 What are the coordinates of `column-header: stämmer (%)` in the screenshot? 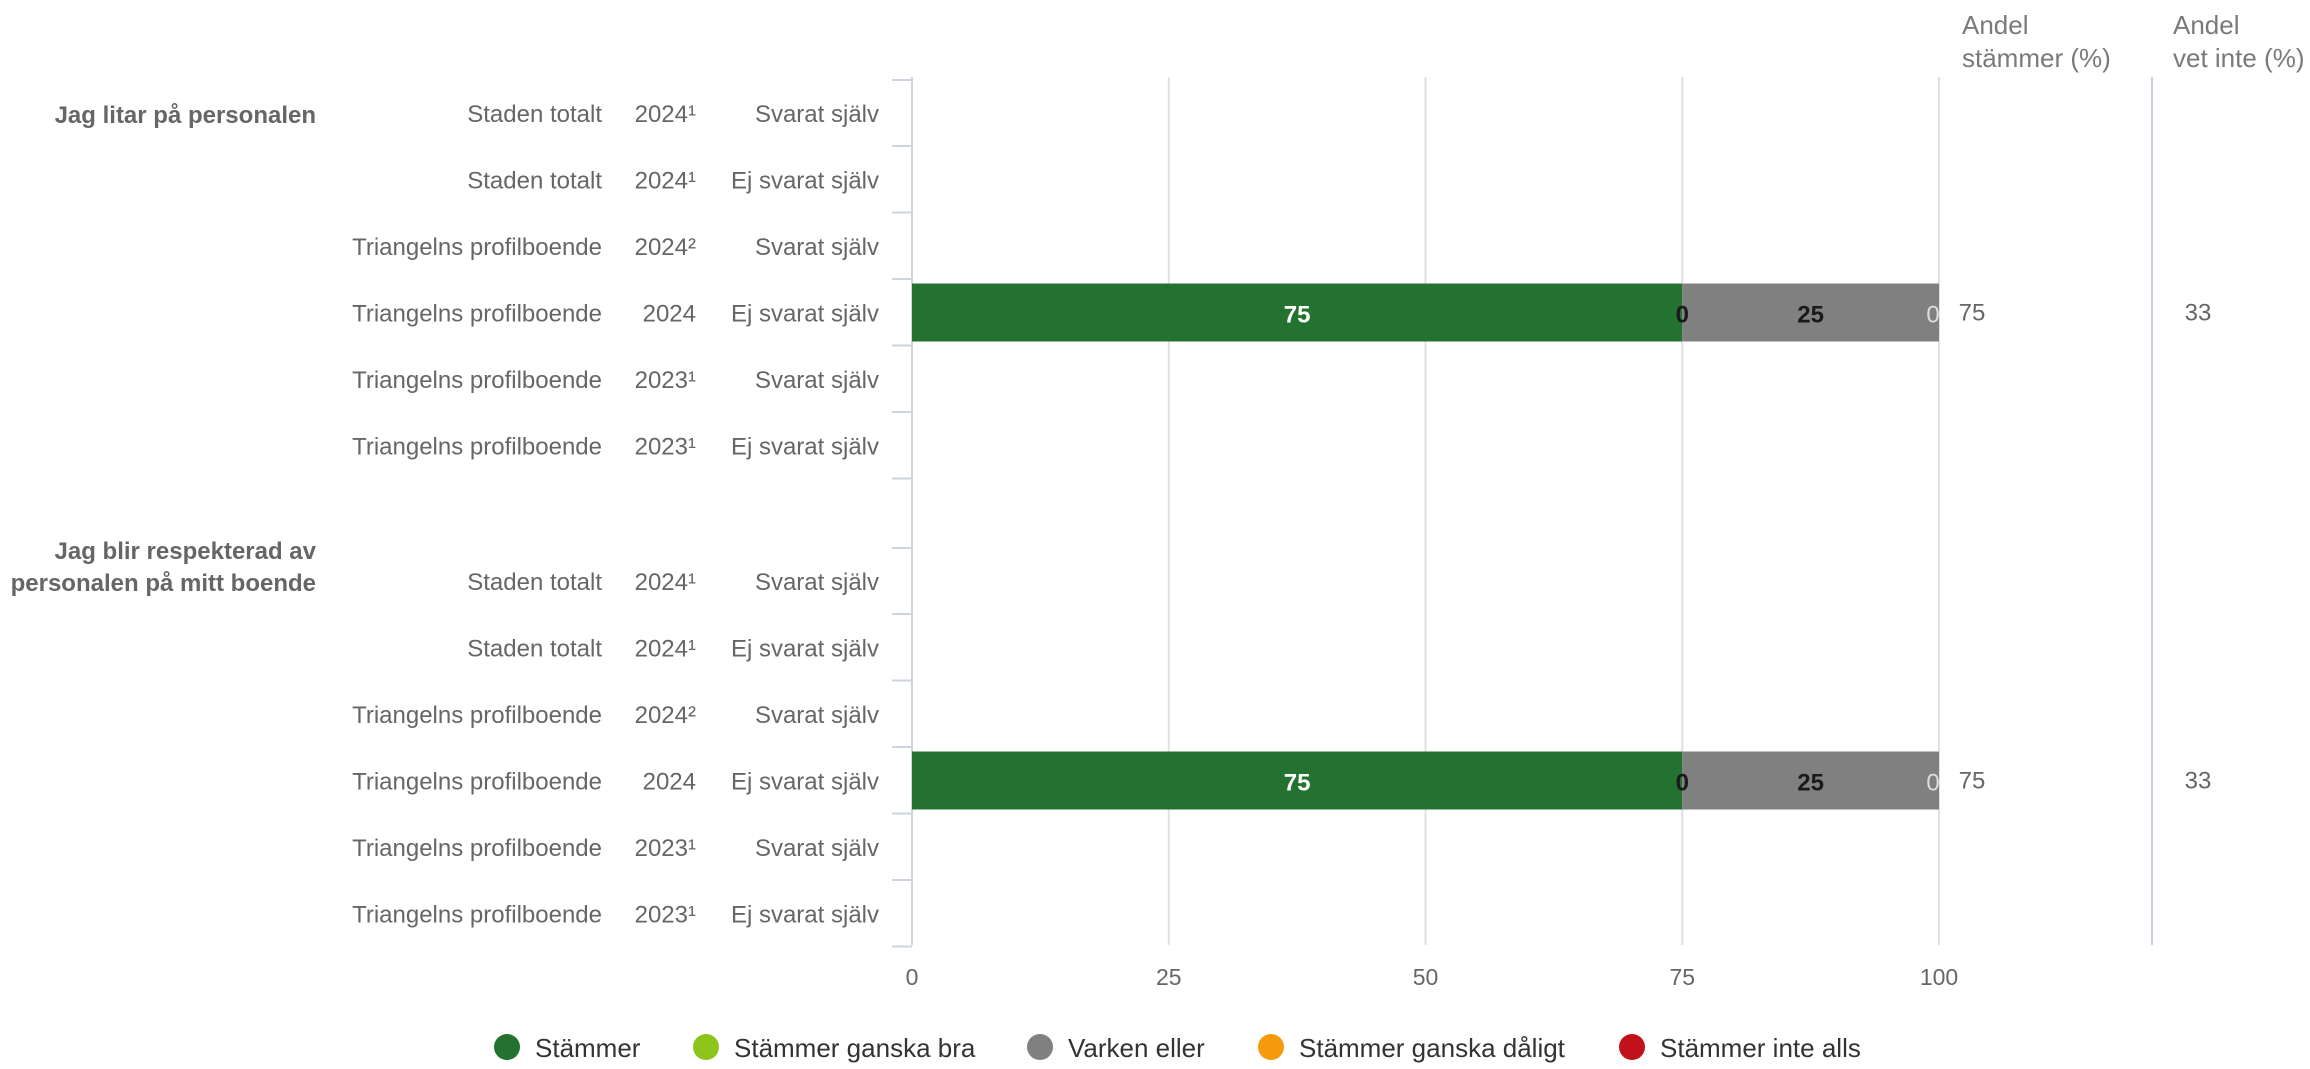 It's located at (2036, 58).